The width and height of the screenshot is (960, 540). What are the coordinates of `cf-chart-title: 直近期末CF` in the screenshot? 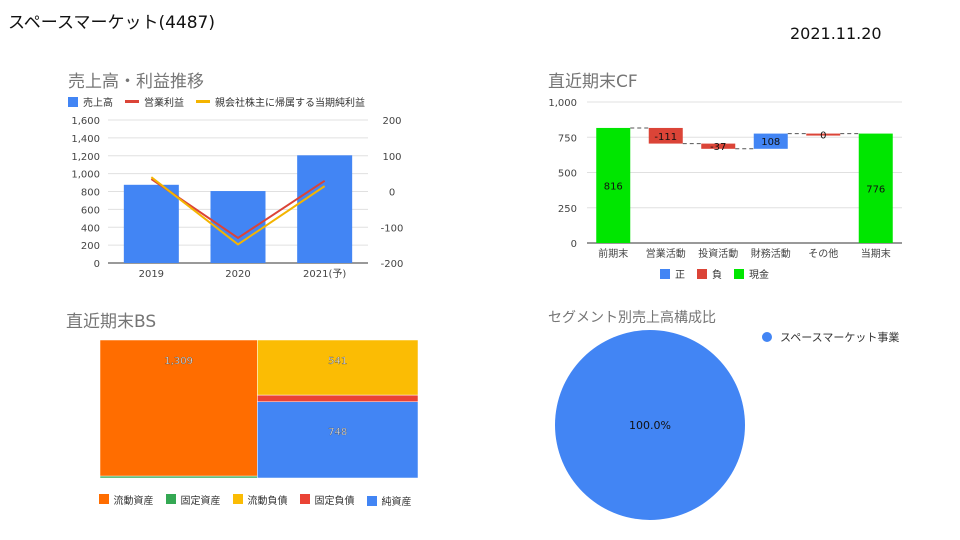 It's located at (593, 82).